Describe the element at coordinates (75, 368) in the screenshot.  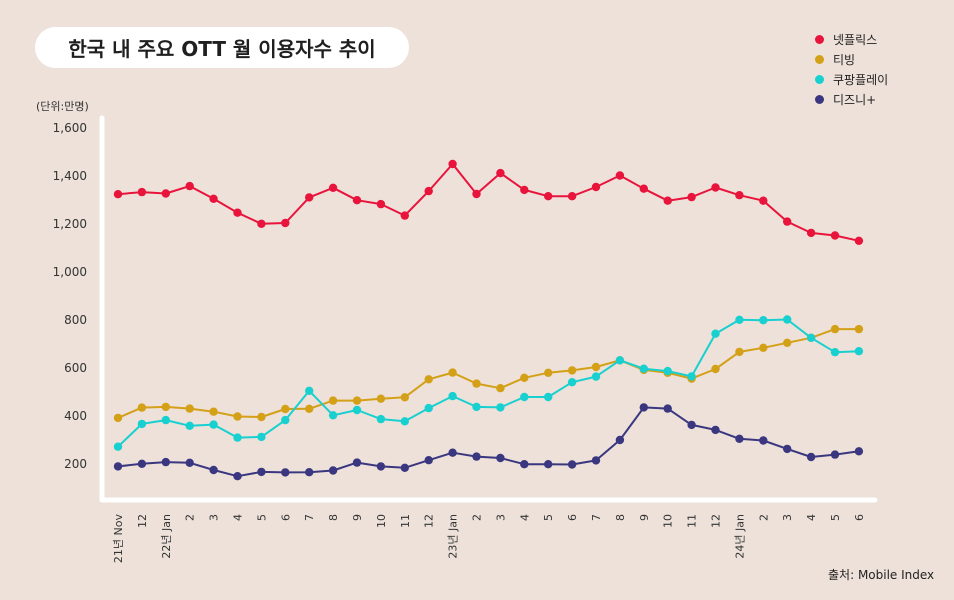
I see `y-tick-label: 600` at that location.